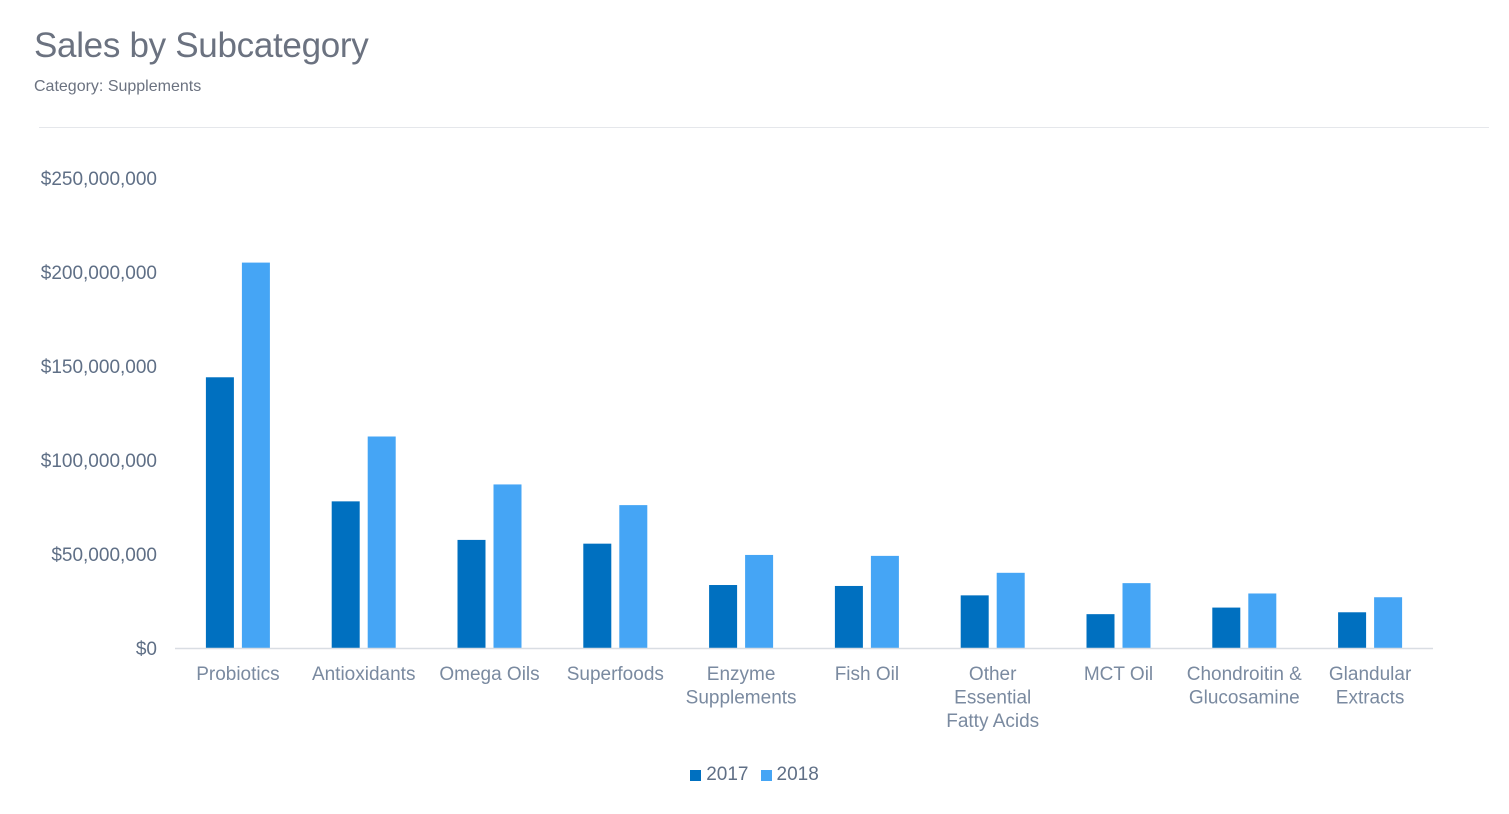 This screenshot has height=814, width=1509. What do you see at coordinates (992, 698) in the screenshot?
I see `x-tick-label: Other Essential Fatty Acids` at bounding box center [992, 698].